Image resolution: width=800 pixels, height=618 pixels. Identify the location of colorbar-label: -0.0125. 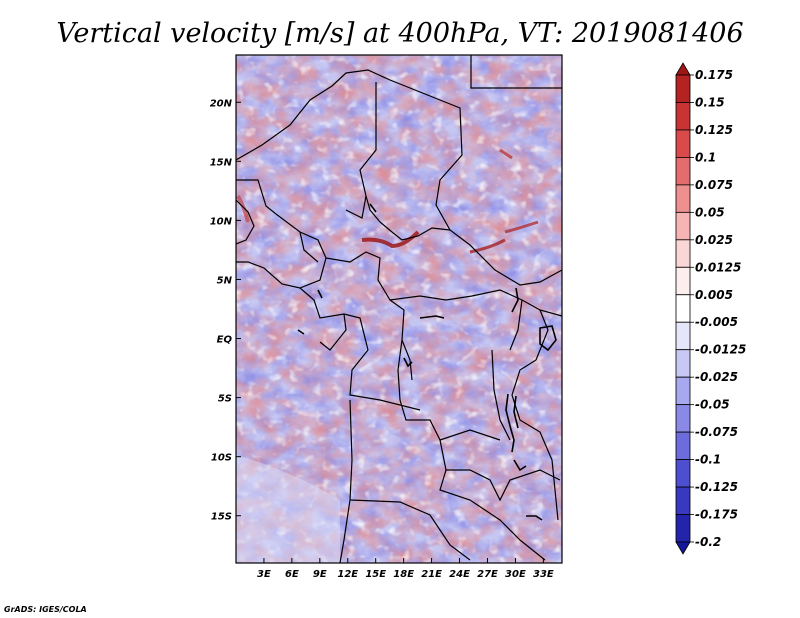
(720, 350).